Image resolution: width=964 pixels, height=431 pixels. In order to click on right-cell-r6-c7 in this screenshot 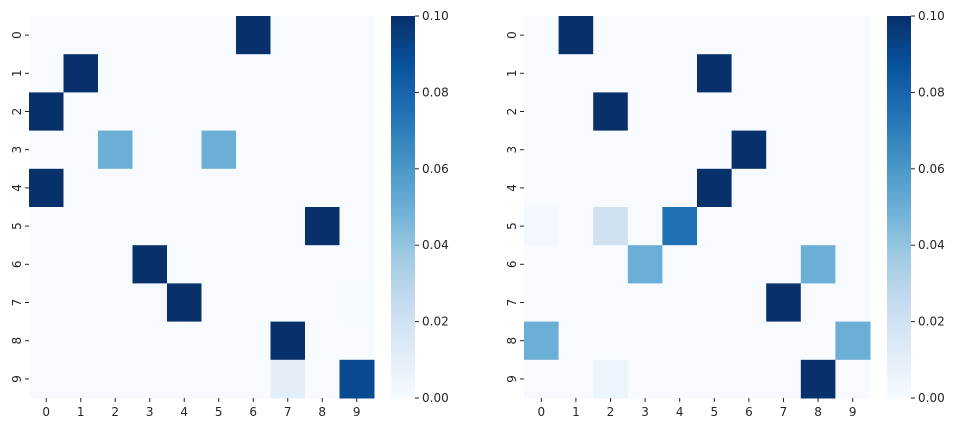, I will do `click(784, 264)`.